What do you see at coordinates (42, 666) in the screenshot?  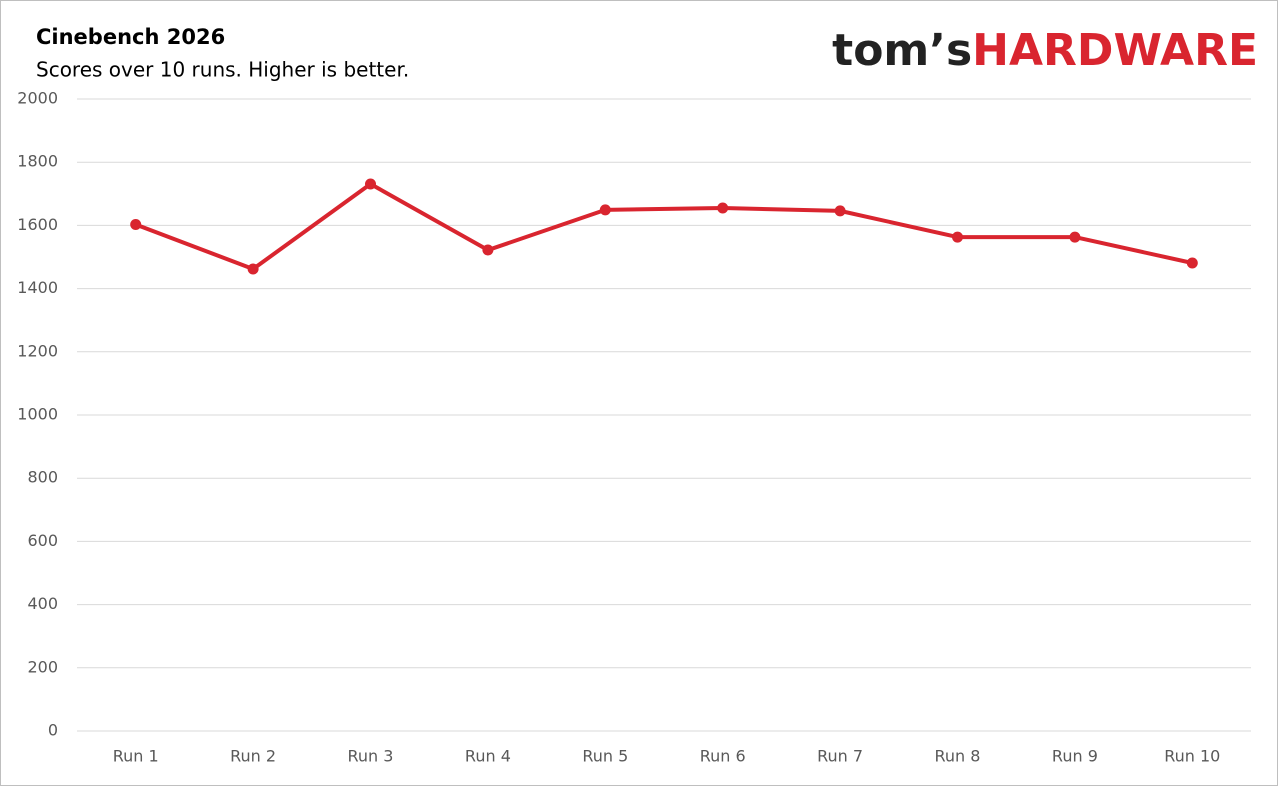 I see `y-tick-label: 200` at bounding box center [42, 666].